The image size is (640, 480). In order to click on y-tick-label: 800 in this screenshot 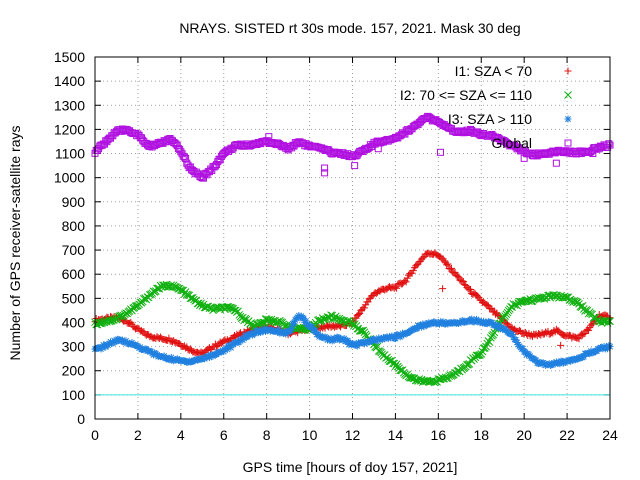, I will do `click(74, 226)`.